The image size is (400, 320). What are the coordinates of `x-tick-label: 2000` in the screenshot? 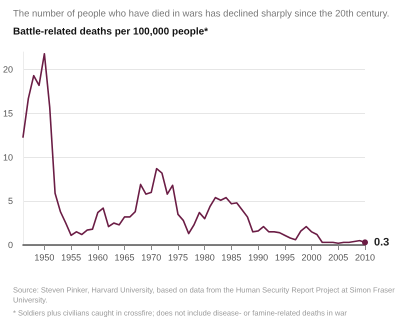 It's located at (312, 257).